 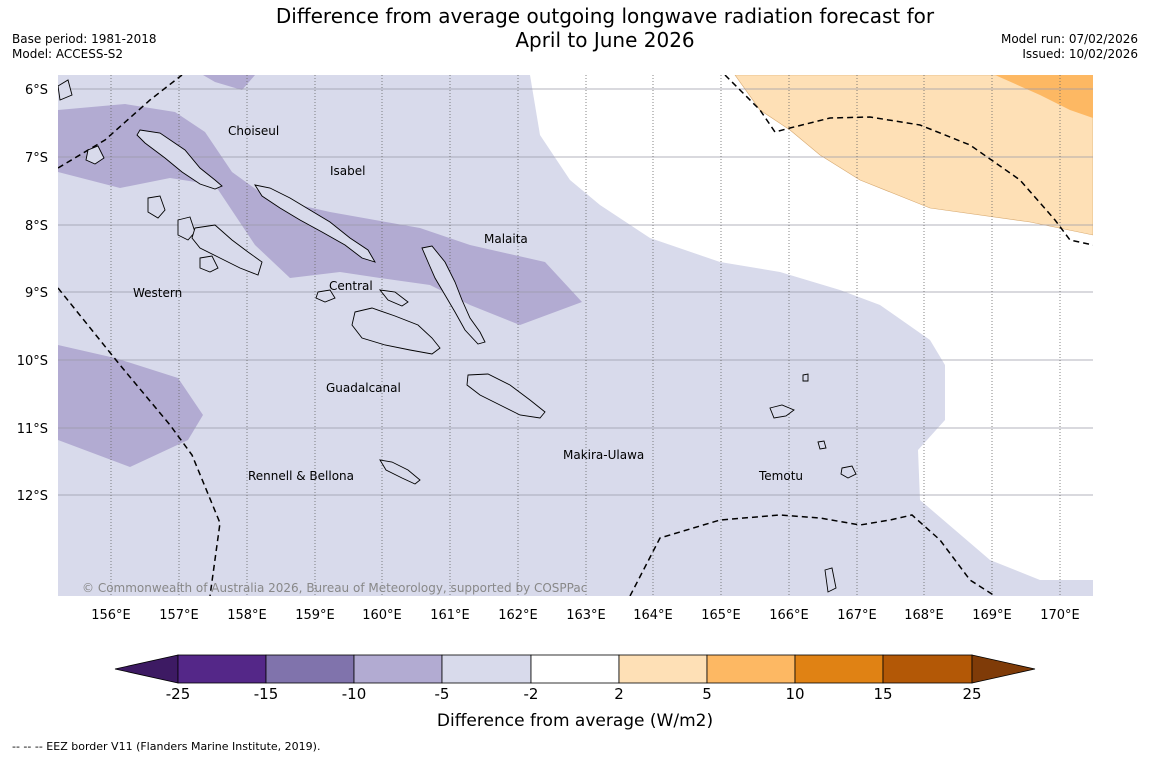 What do you see at coordinates (924, 615) in the screenshot?
I see `lon-label: 168°E` at bounding box center [924, 615].